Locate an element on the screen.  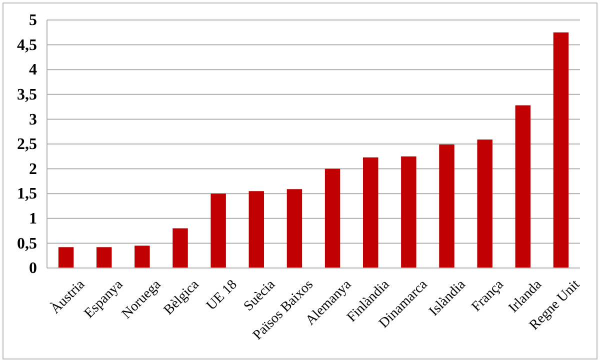
y-tick-label: 1,5 is located at coordinates (27, 194).